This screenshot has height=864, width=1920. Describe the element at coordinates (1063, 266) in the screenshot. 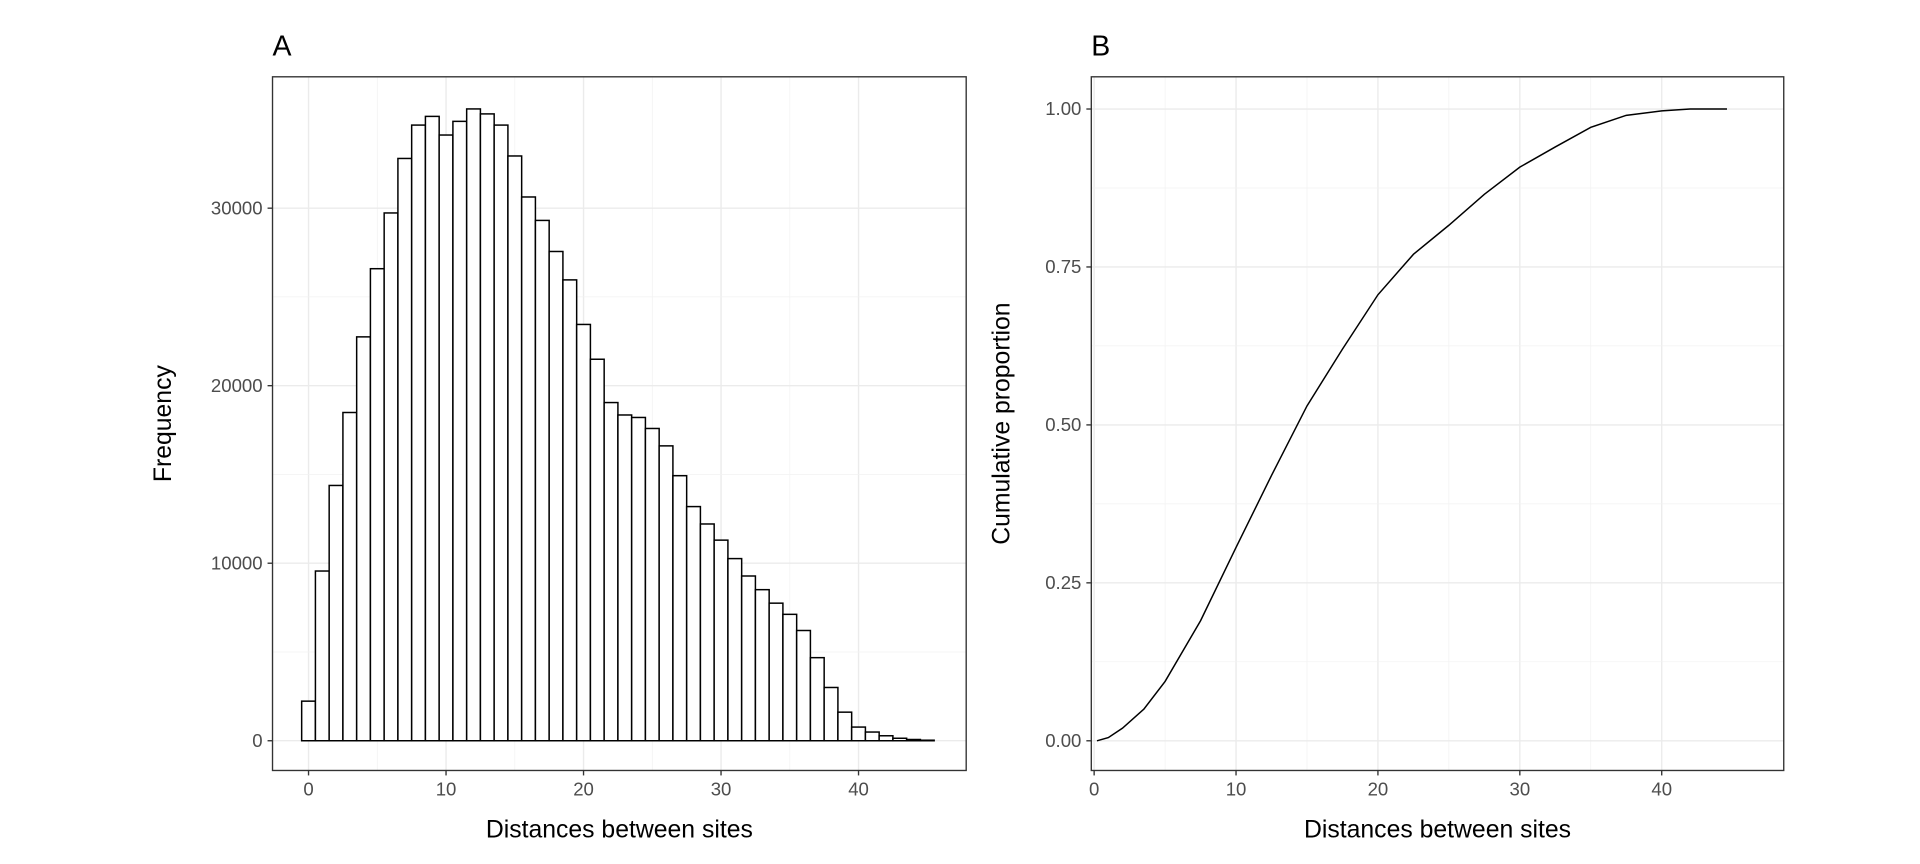

I see `y-tick-label: 0.75` at that location.